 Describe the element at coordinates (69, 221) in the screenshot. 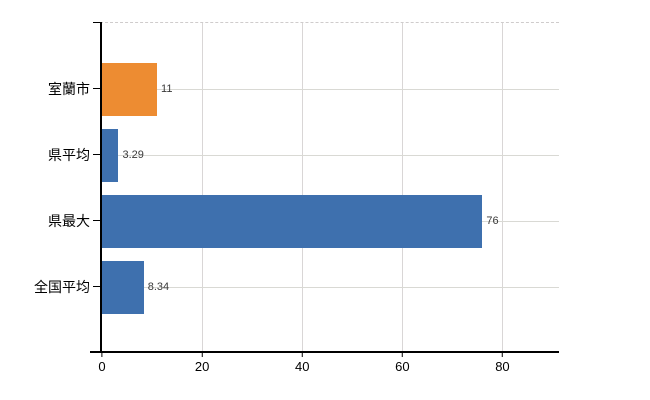

I see `category-label: 県最大` at that location.